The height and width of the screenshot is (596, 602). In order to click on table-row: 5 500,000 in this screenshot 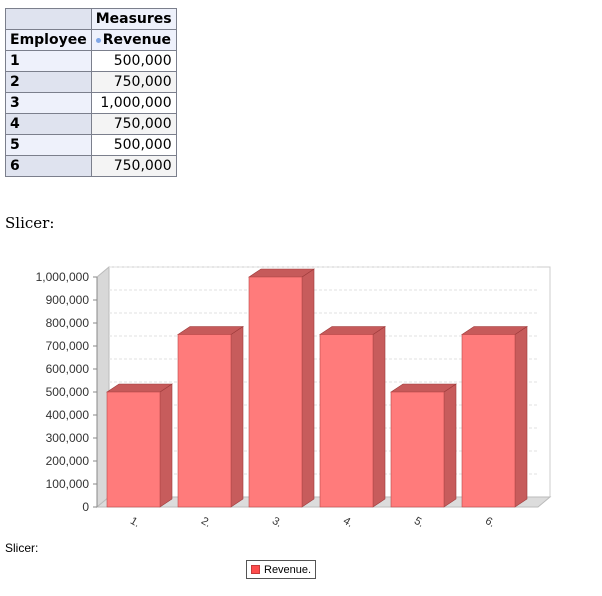, I will do `click(91, 145)`.